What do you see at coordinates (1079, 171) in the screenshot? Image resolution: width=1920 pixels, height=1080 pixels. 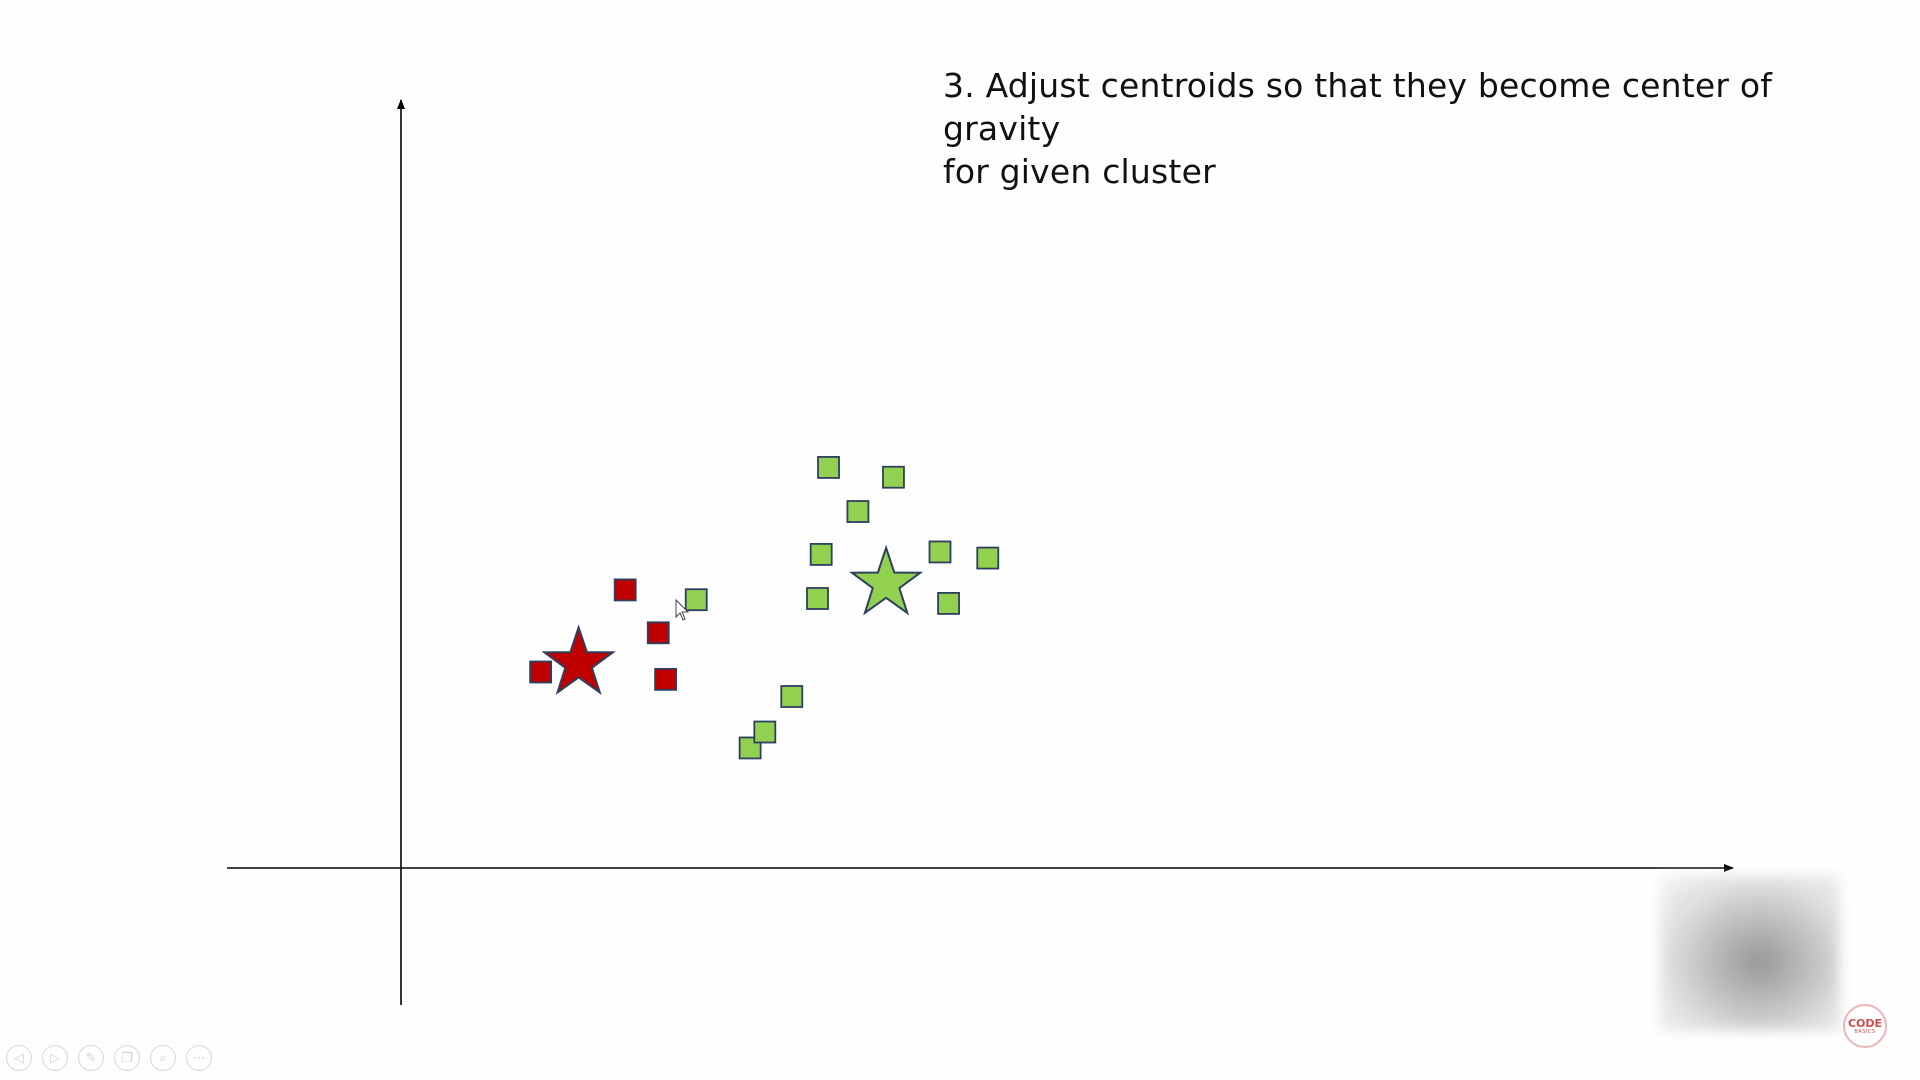 I see `slide-title-line-2: for given cluster` at bounding box center [1079, 171].